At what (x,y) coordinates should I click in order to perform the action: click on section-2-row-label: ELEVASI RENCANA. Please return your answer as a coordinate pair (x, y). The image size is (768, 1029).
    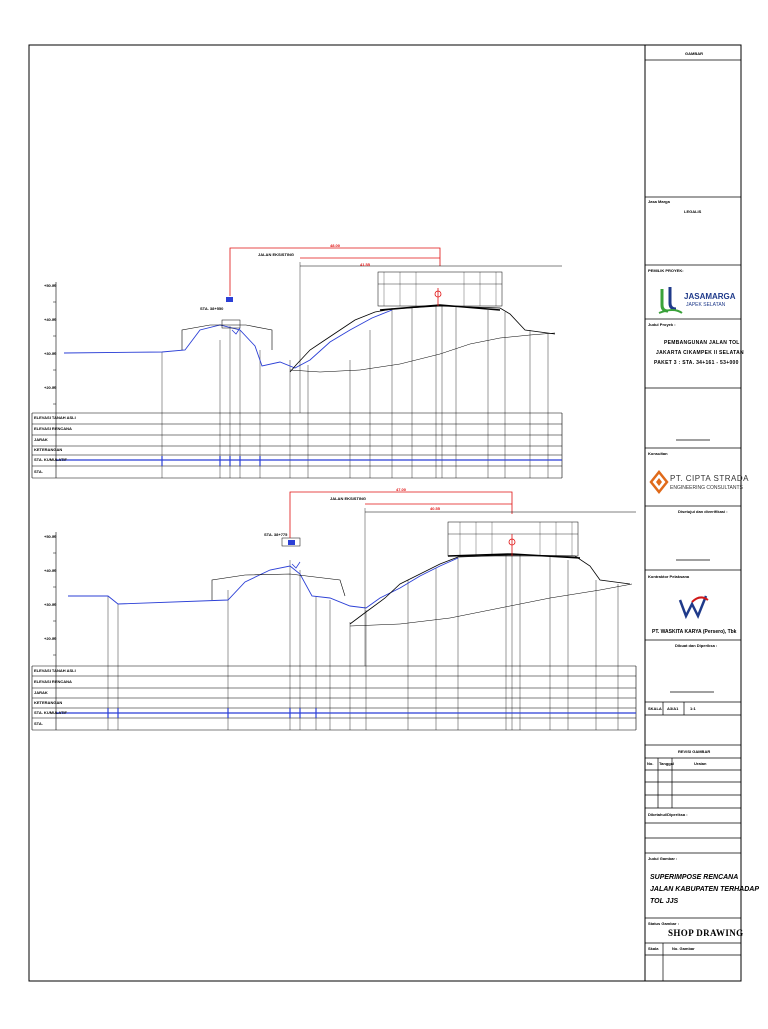
    Looking at the image, I should click on (53, 681).